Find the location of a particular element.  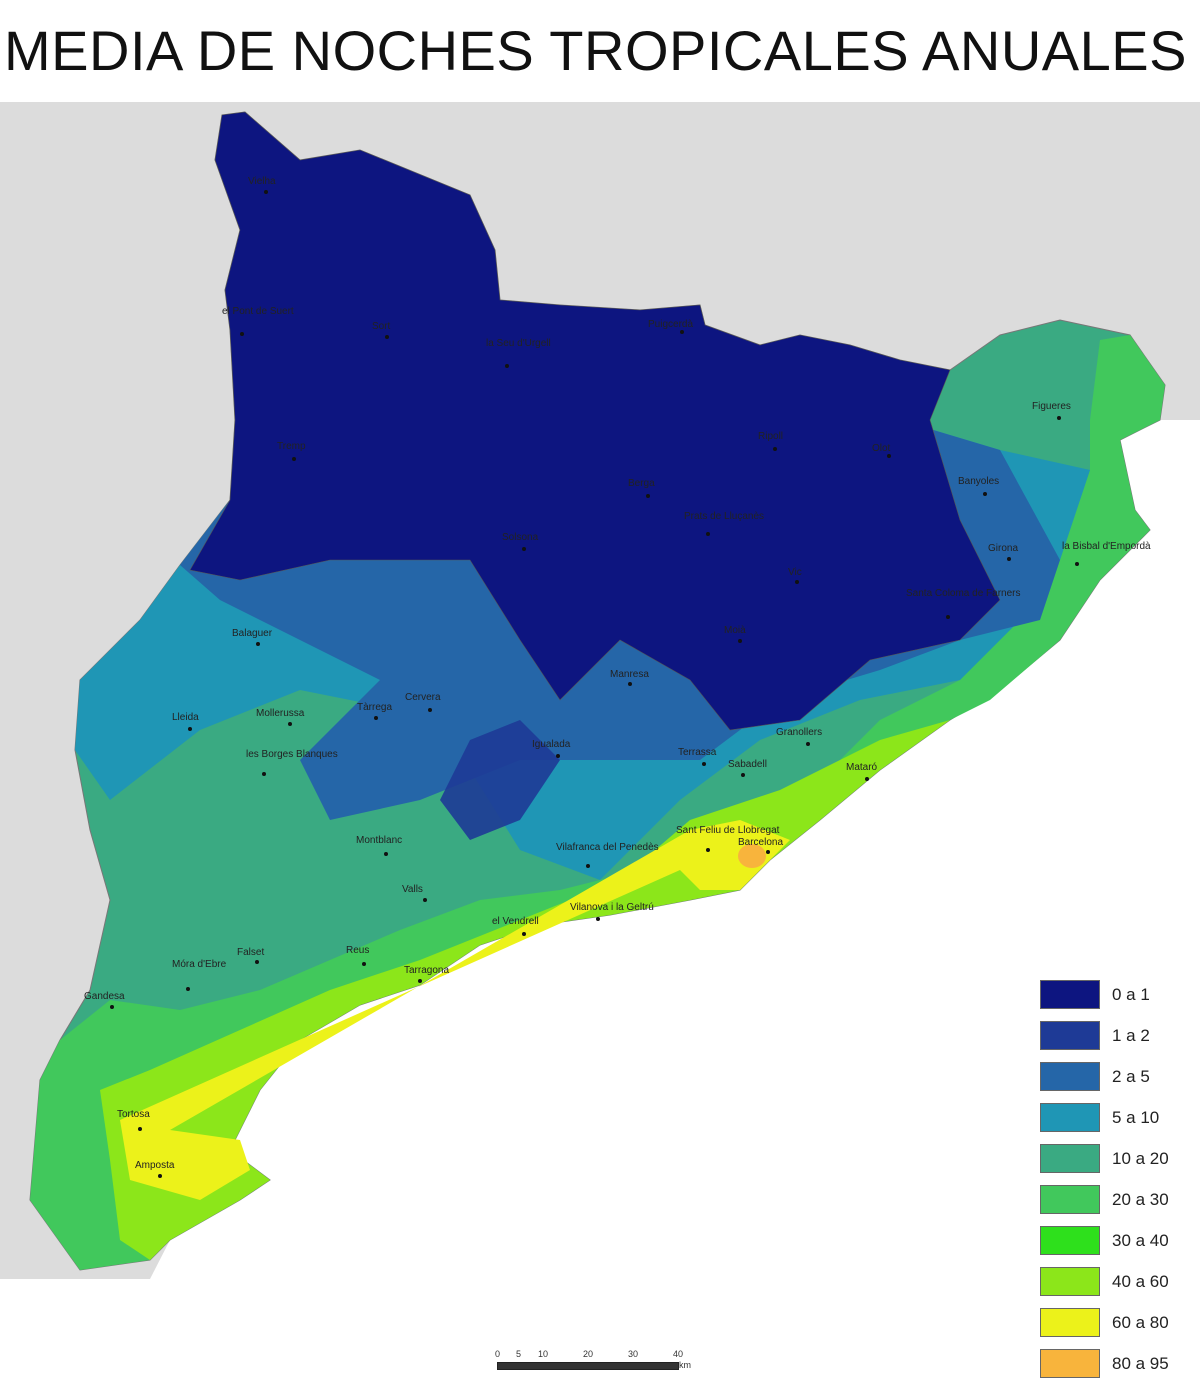

town-label: Girona is located at coordinates (1003, 548).